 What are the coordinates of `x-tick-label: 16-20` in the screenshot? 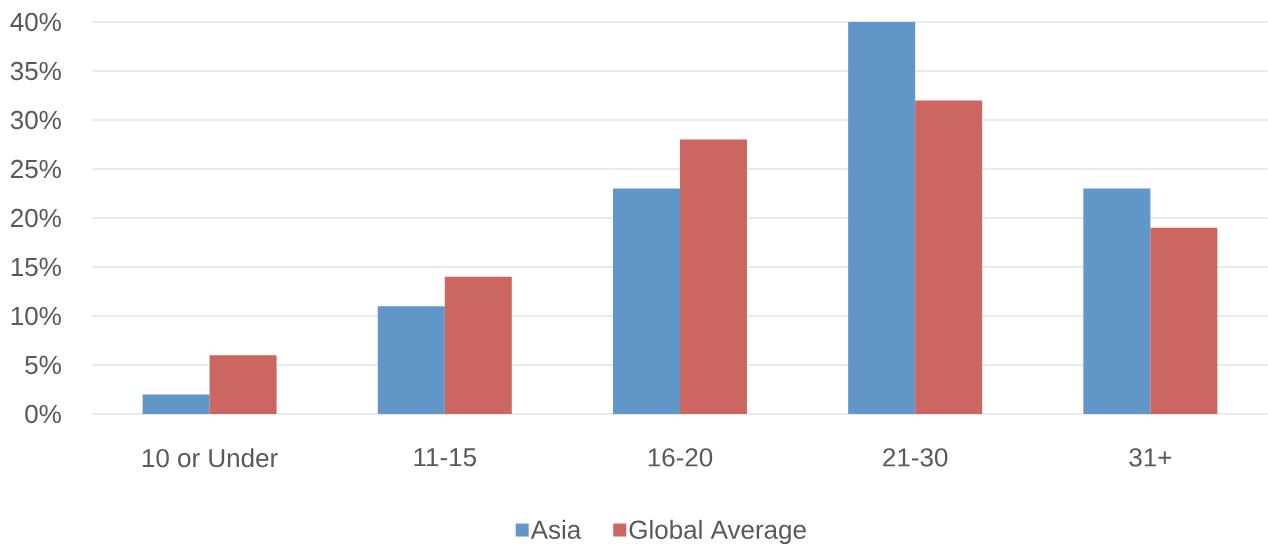 It's located at (680, 457).